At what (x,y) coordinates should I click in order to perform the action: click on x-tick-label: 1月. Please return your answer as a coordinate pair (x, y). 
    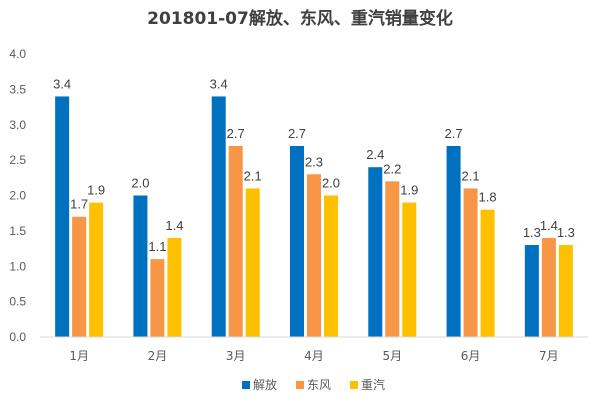
    Looking at the image, I should click on (79, 356).